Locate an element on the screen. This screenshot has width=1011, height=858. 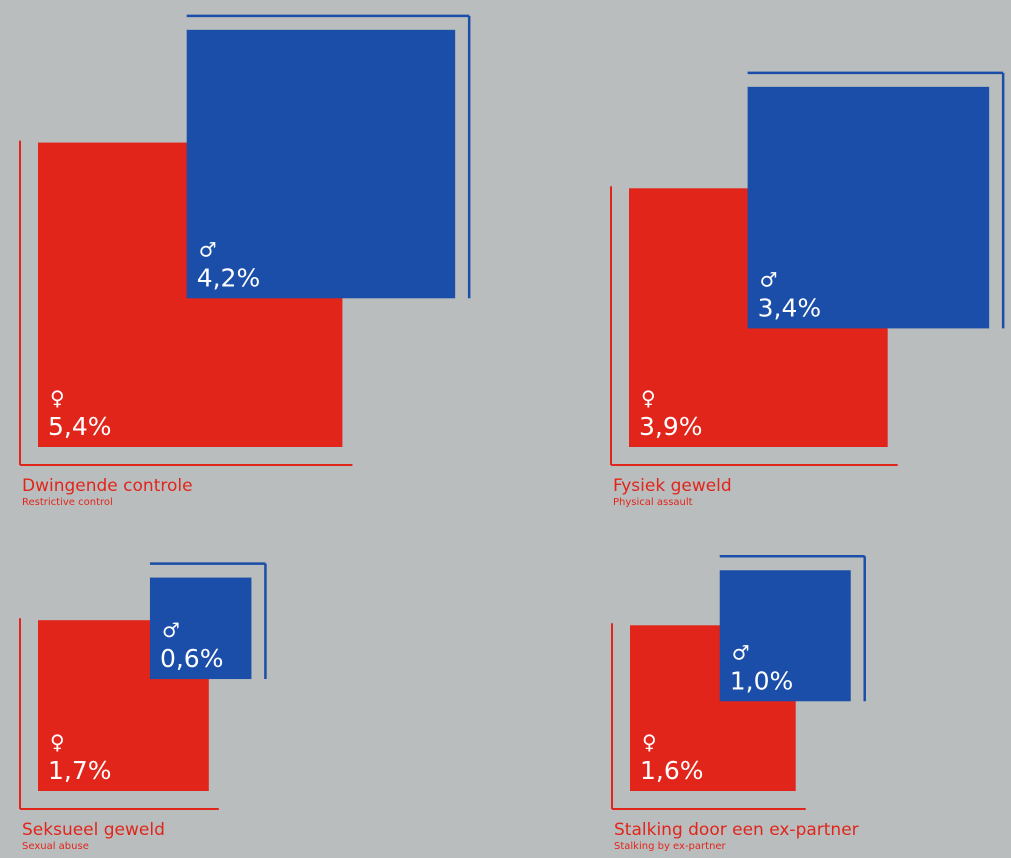
panel-title: Seksueel geweld is located at coordinates (93, 830).